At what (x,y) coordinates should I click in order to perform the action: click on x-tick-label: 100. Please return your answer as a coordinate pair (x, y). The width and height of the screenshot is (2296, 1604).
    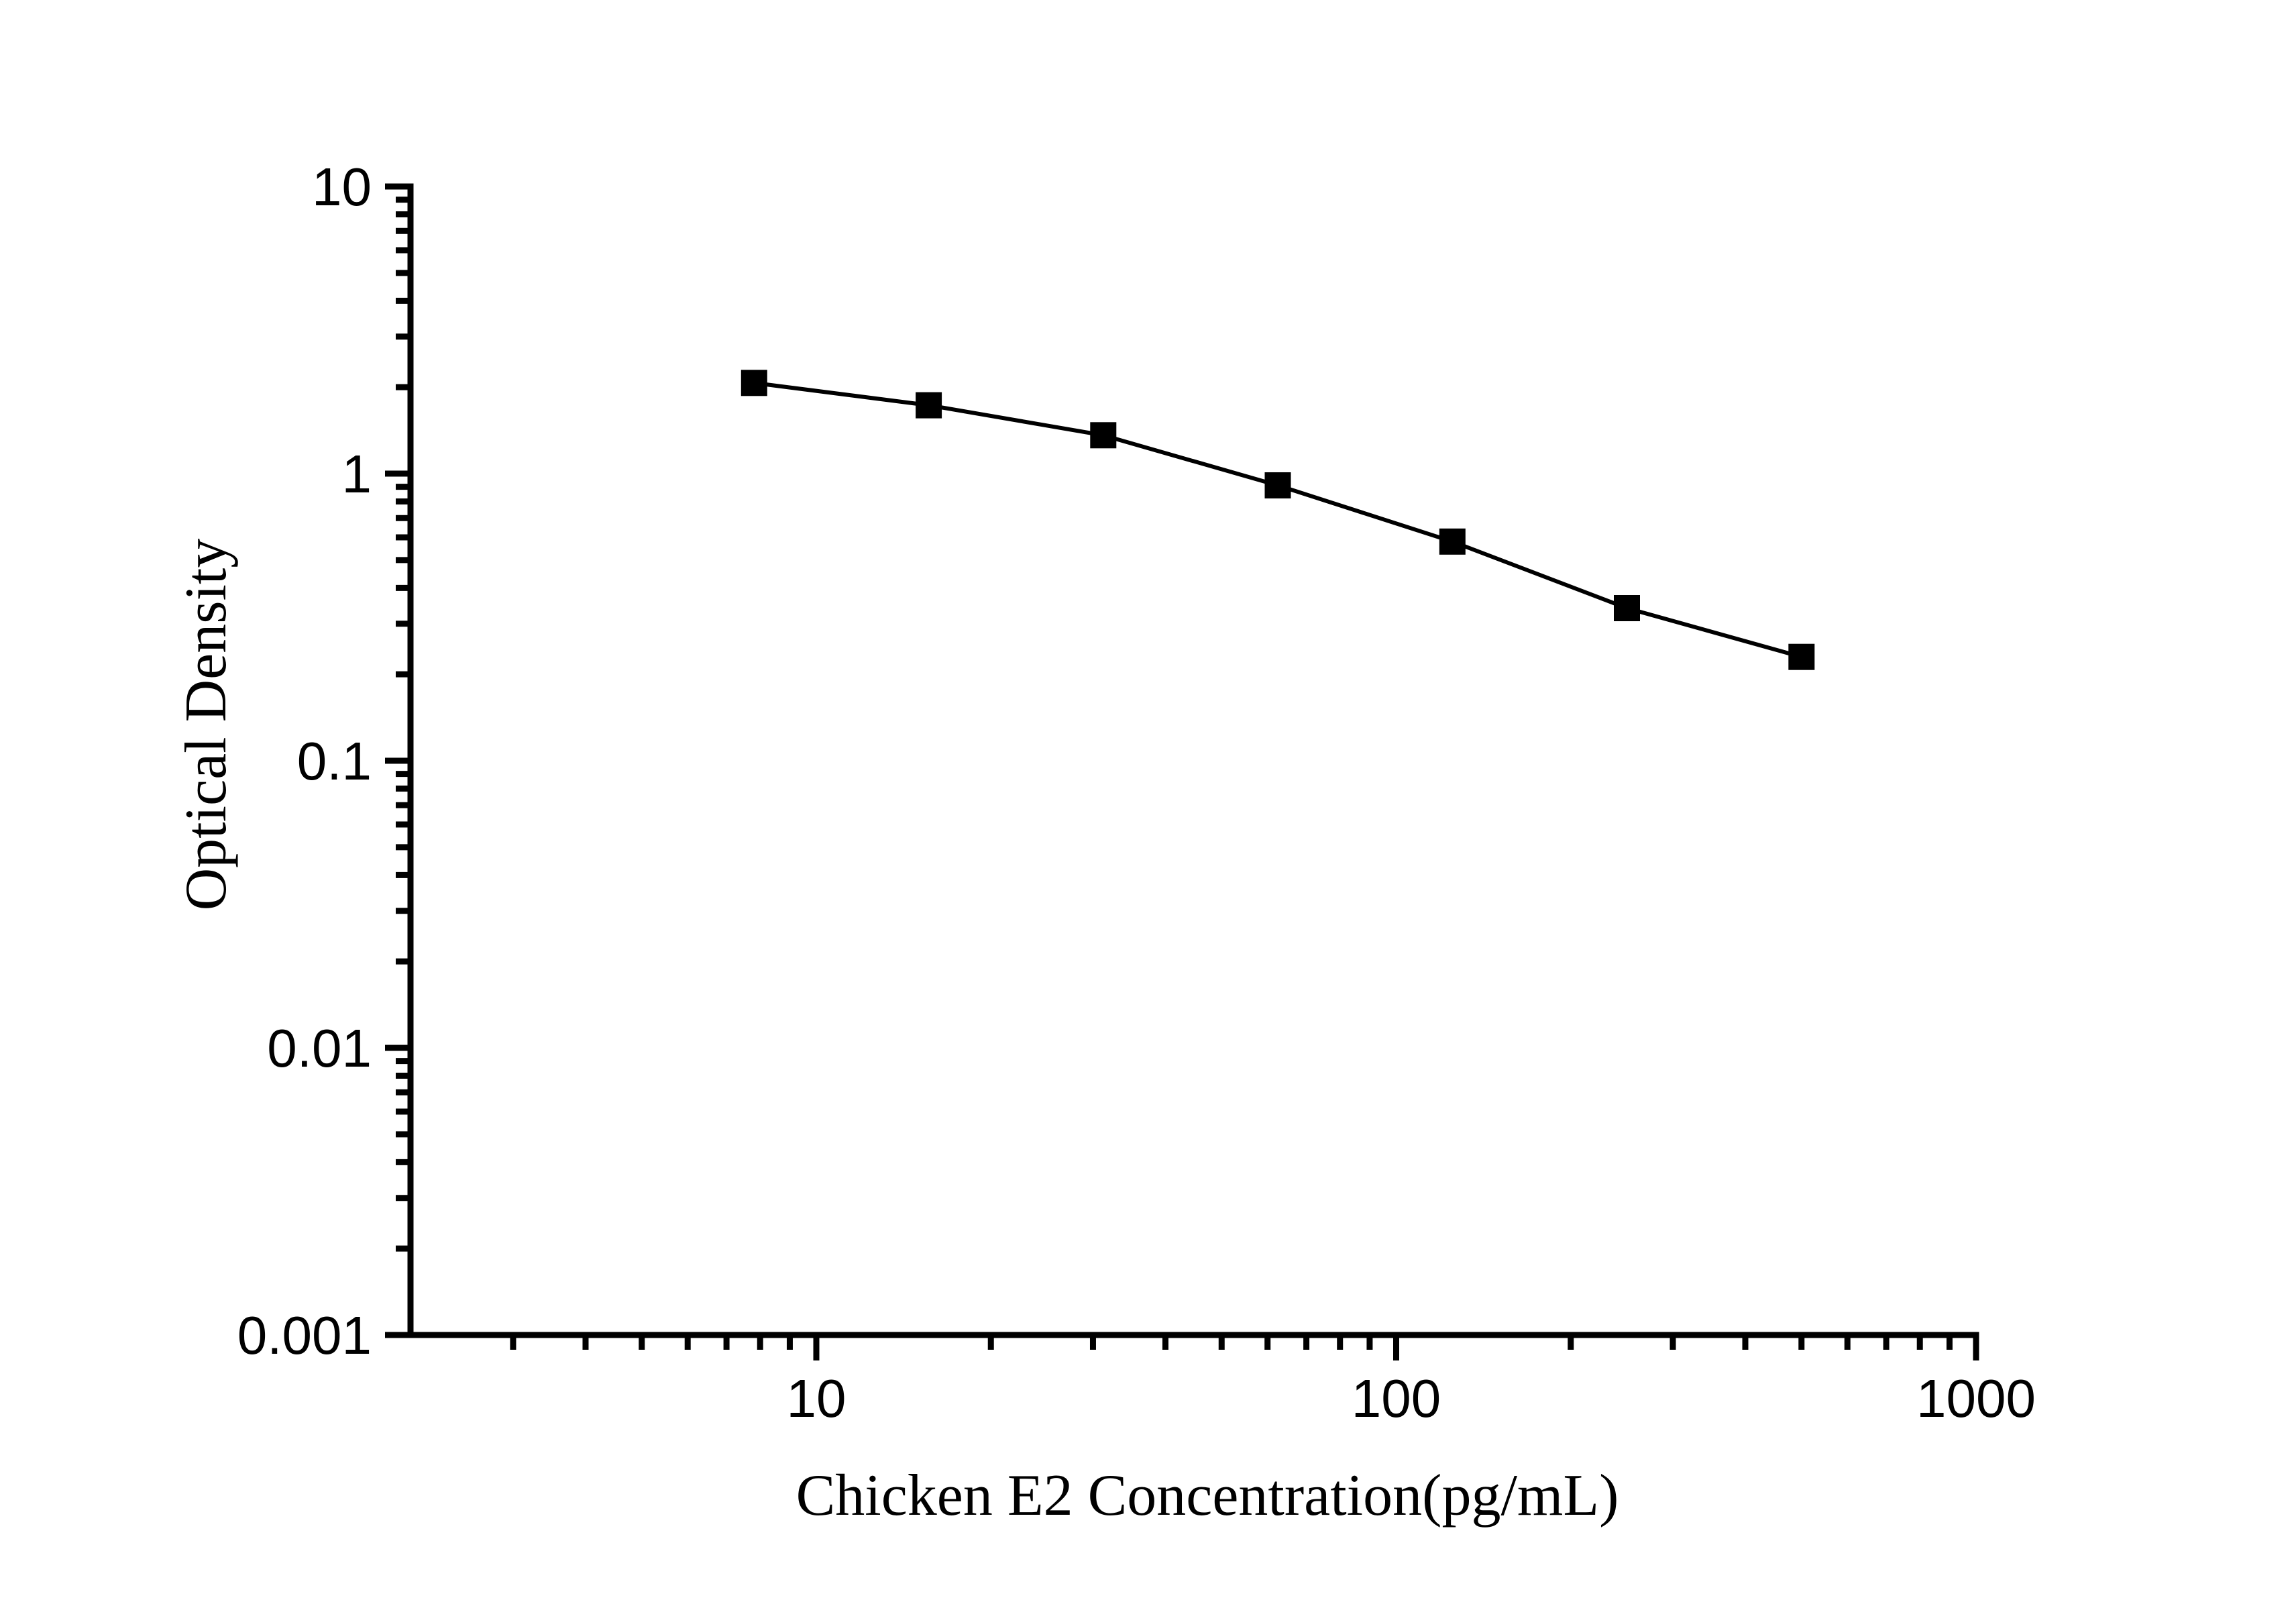
    Looking at the image, I should click on (1396, 1399).